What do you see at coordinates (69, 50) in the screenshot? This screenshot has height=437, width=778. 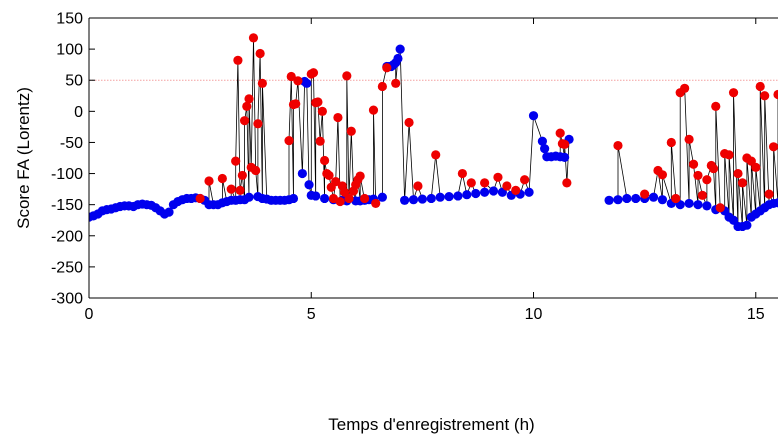 I see `y-tick-label: 100` at bounding box center [69, 50].